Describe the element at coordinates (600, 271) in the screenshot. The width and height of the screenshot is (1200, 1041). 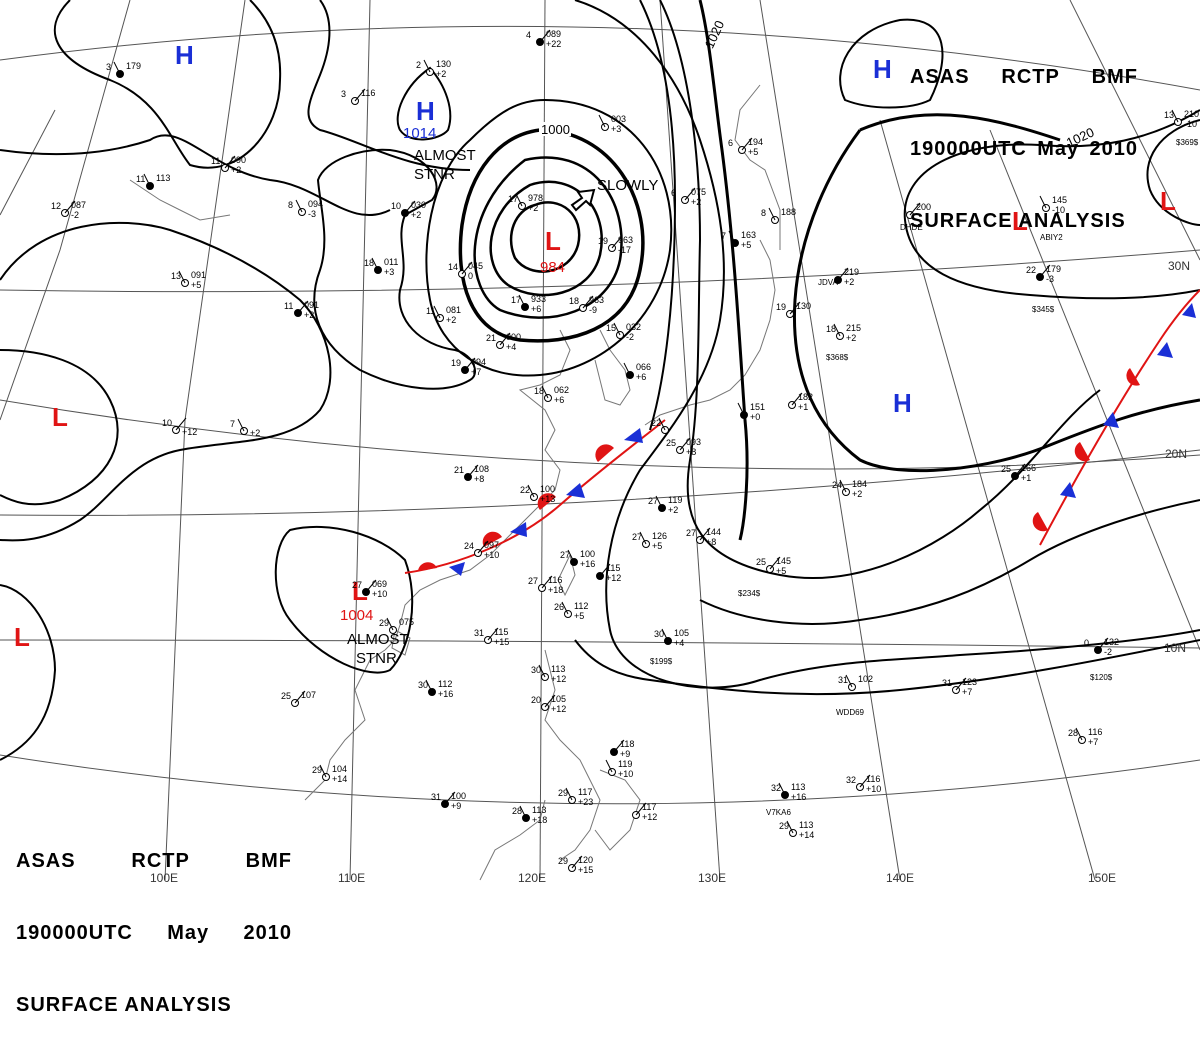
I see `latitude-line` at that location.